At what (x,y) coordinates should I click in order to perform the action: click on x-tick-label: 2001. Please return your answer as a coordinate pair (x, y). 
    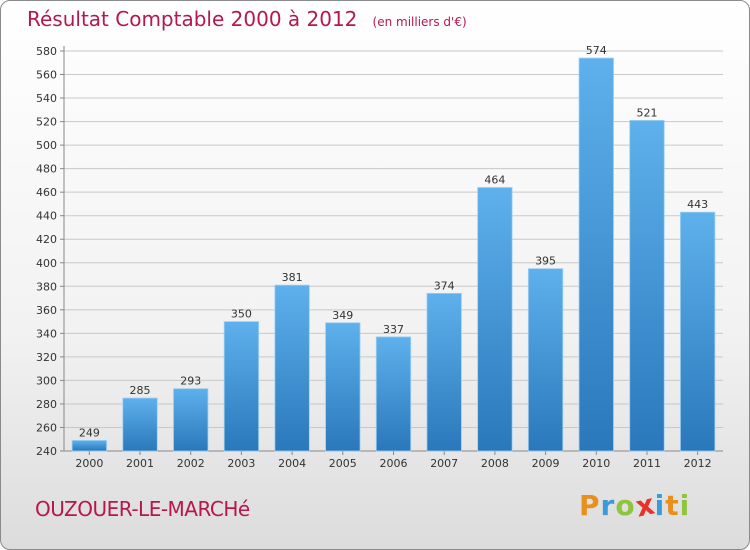
    Looking at the image, I should click on (140, 463).